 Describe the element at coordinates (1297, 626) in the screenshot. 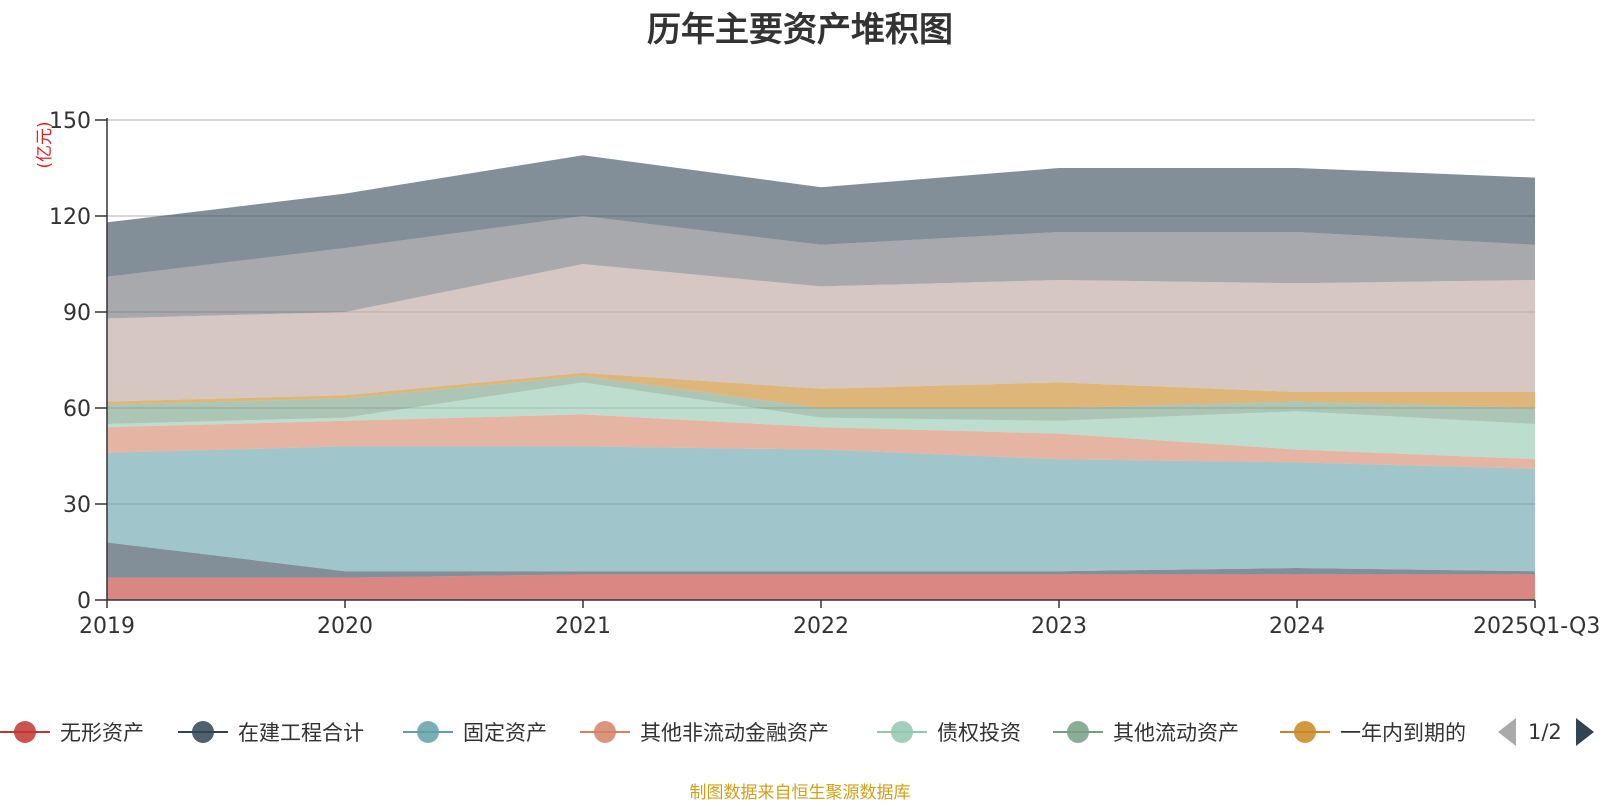

I see `x-tick-label-5: 2024` at that location.